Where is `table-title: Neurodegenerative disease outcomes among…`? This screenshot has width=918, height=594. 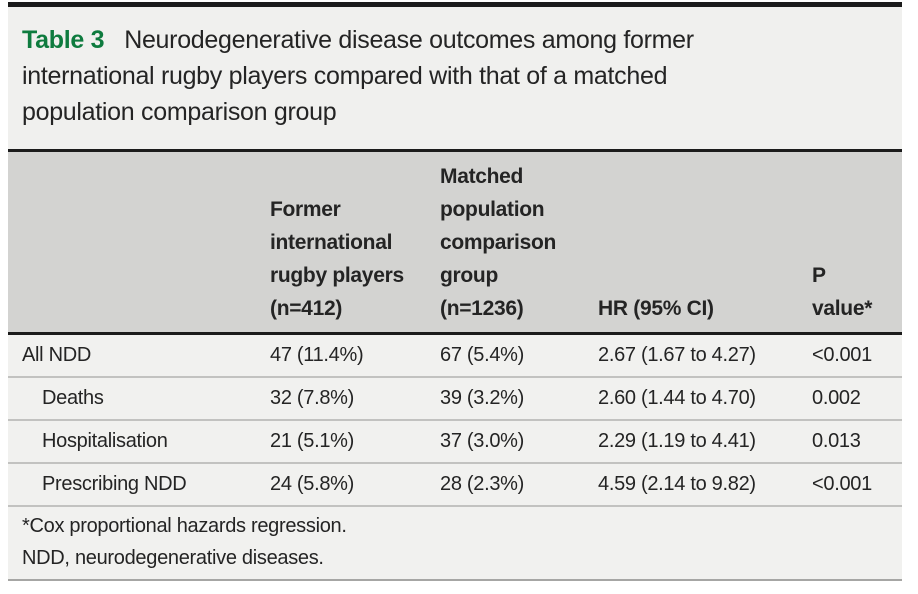
table-title: Neurodegenerative disease outcomes among… is located at coordinates (358, 76).